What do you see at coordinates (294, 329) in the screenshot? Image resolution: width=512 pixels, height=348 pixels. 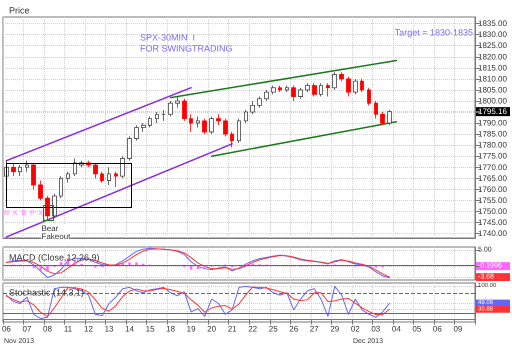 I see `x-tick-label: 26` at bounding box center [294, 329].